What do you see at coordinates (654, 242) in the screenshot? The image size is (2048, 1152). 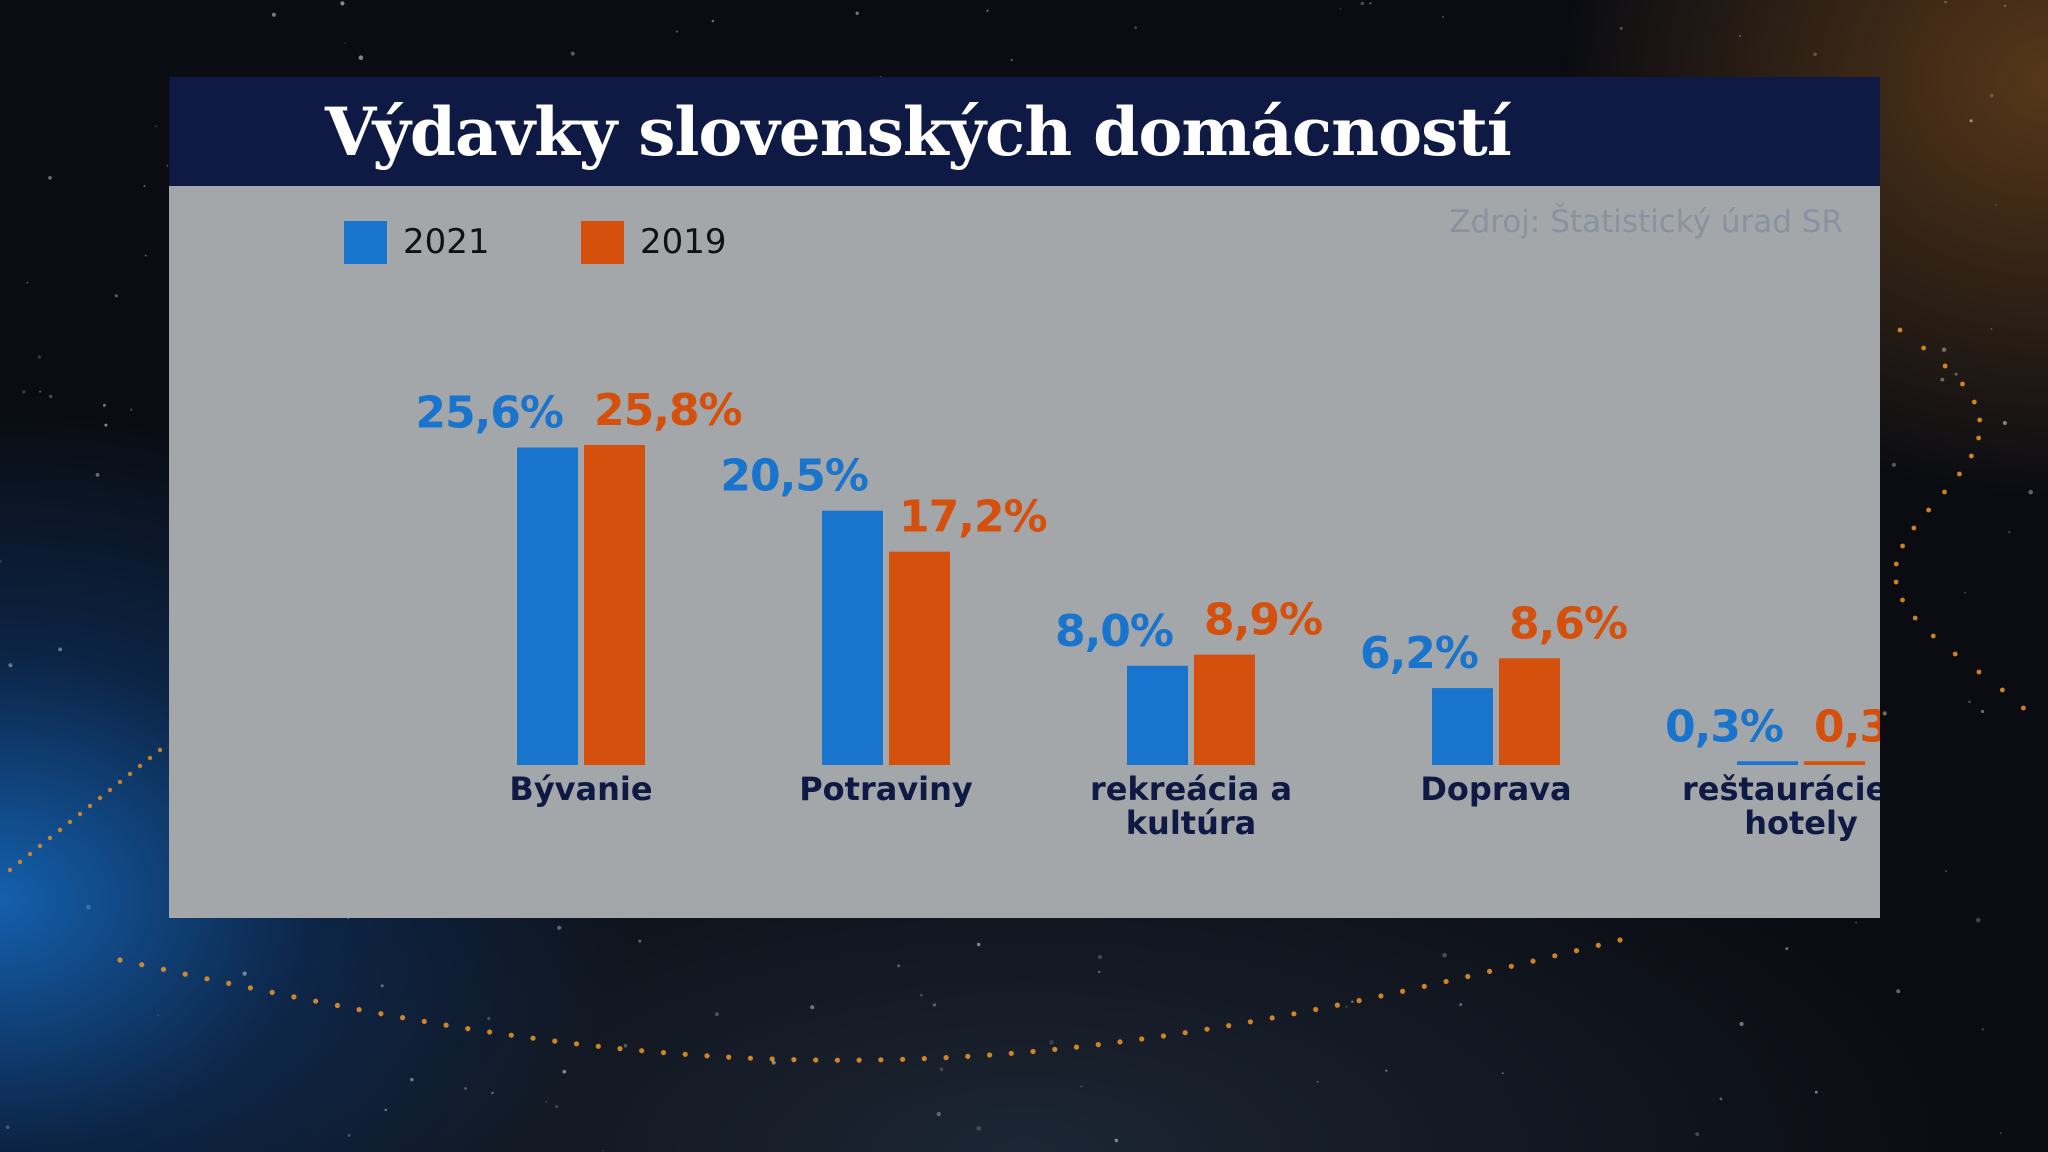 I see `legend-item-2019: 2019` at bounding box center [654, 242].